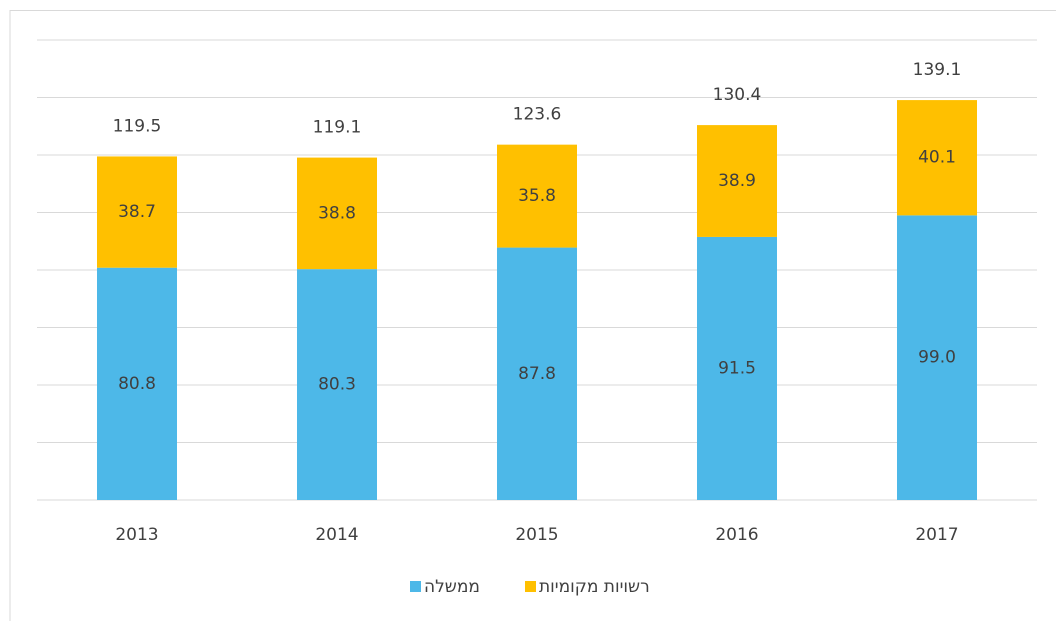 The width and height of the screenshot is (1056, 621). I want to click on data-label: 38.8, so click(337, 213).